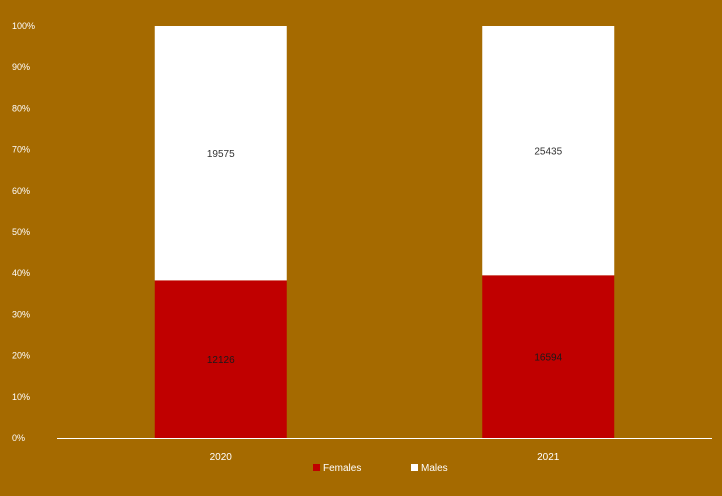 Image resolution: width=722 pixels, height=496 pixels. I want to click on y-tick-label: 90%, so click(21, 67).